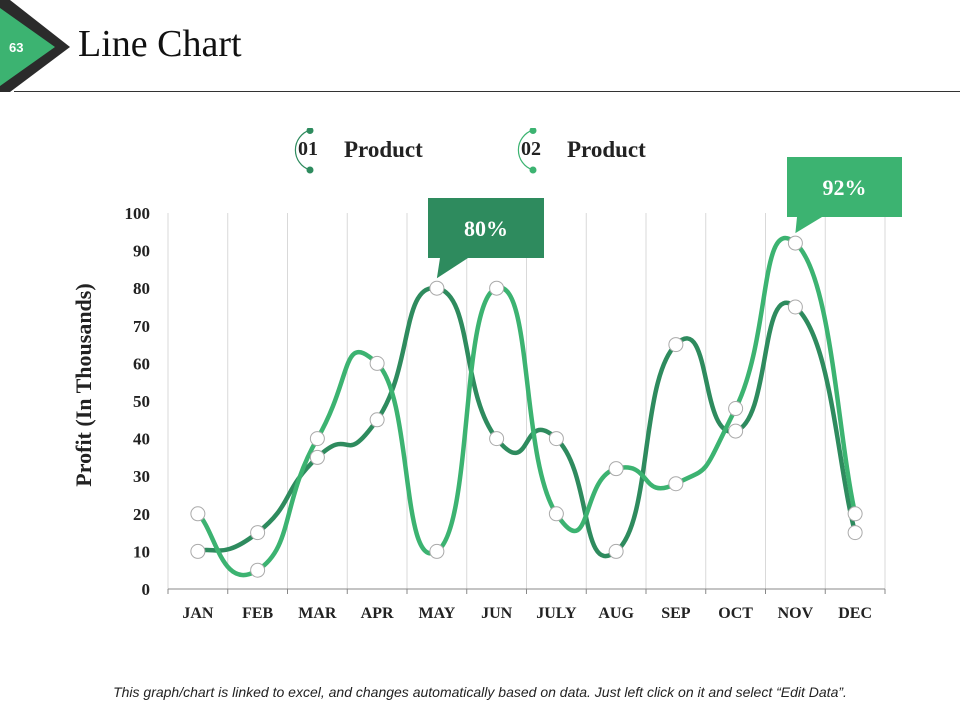 The height and width of the screenshot is (720, 960). What do you see at coordinates (735, 613) in the screenshot?
I see `x-tick-label: OCT` at bounding box center [735, 613].